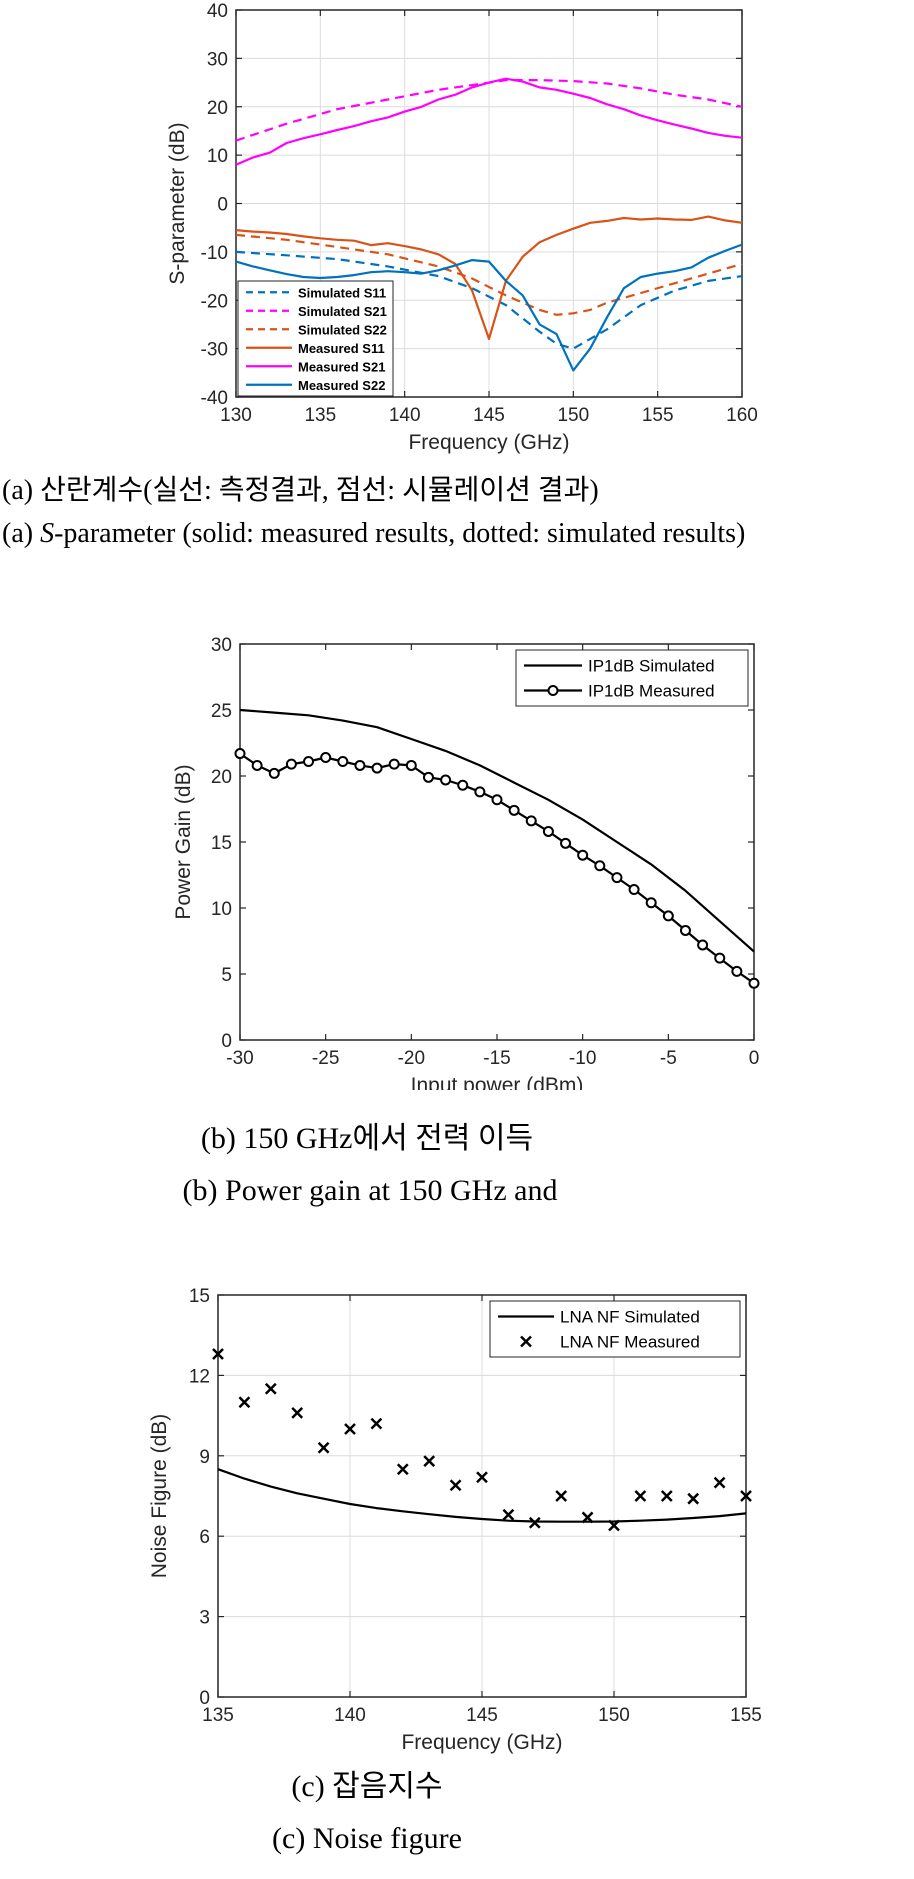 This screenshot has height=1879, width=914. I want to click on caption-a-italic: S, so click(47, 533).